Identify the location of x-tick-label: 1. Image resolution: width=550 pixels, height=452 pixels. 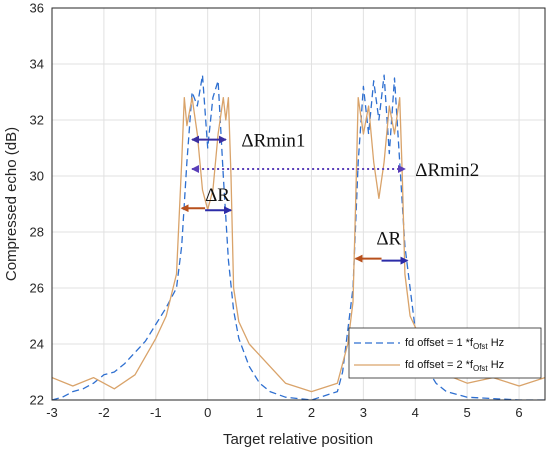
(259, 412).